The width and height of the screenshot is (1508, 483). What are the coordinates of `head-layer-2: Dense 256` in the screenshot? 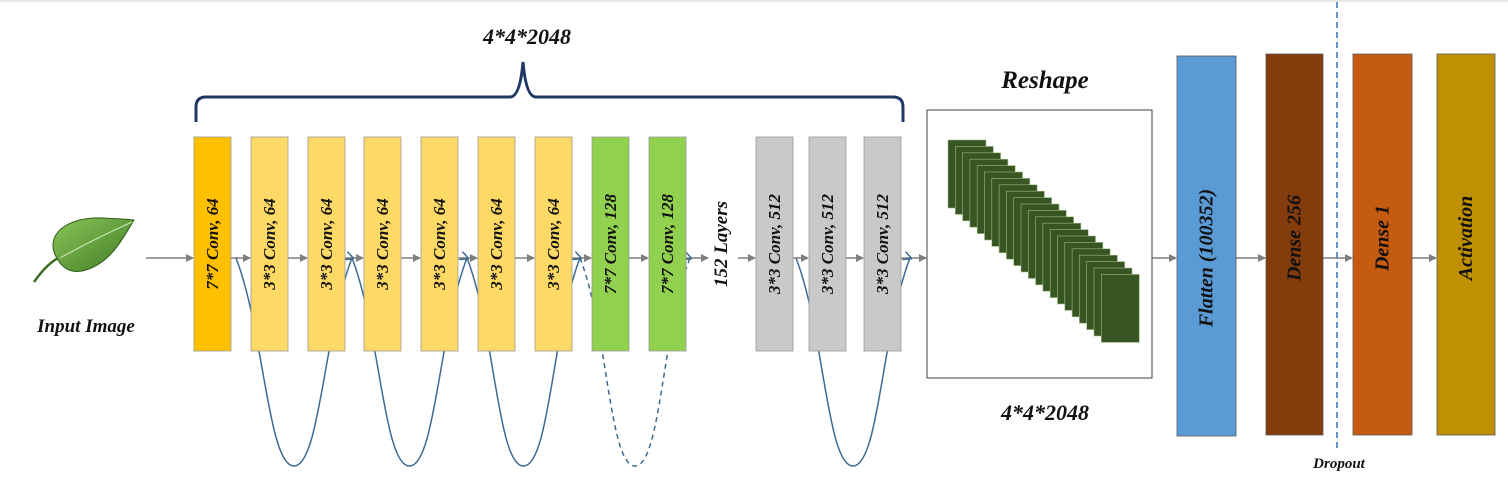 It's located at (1294, 244).